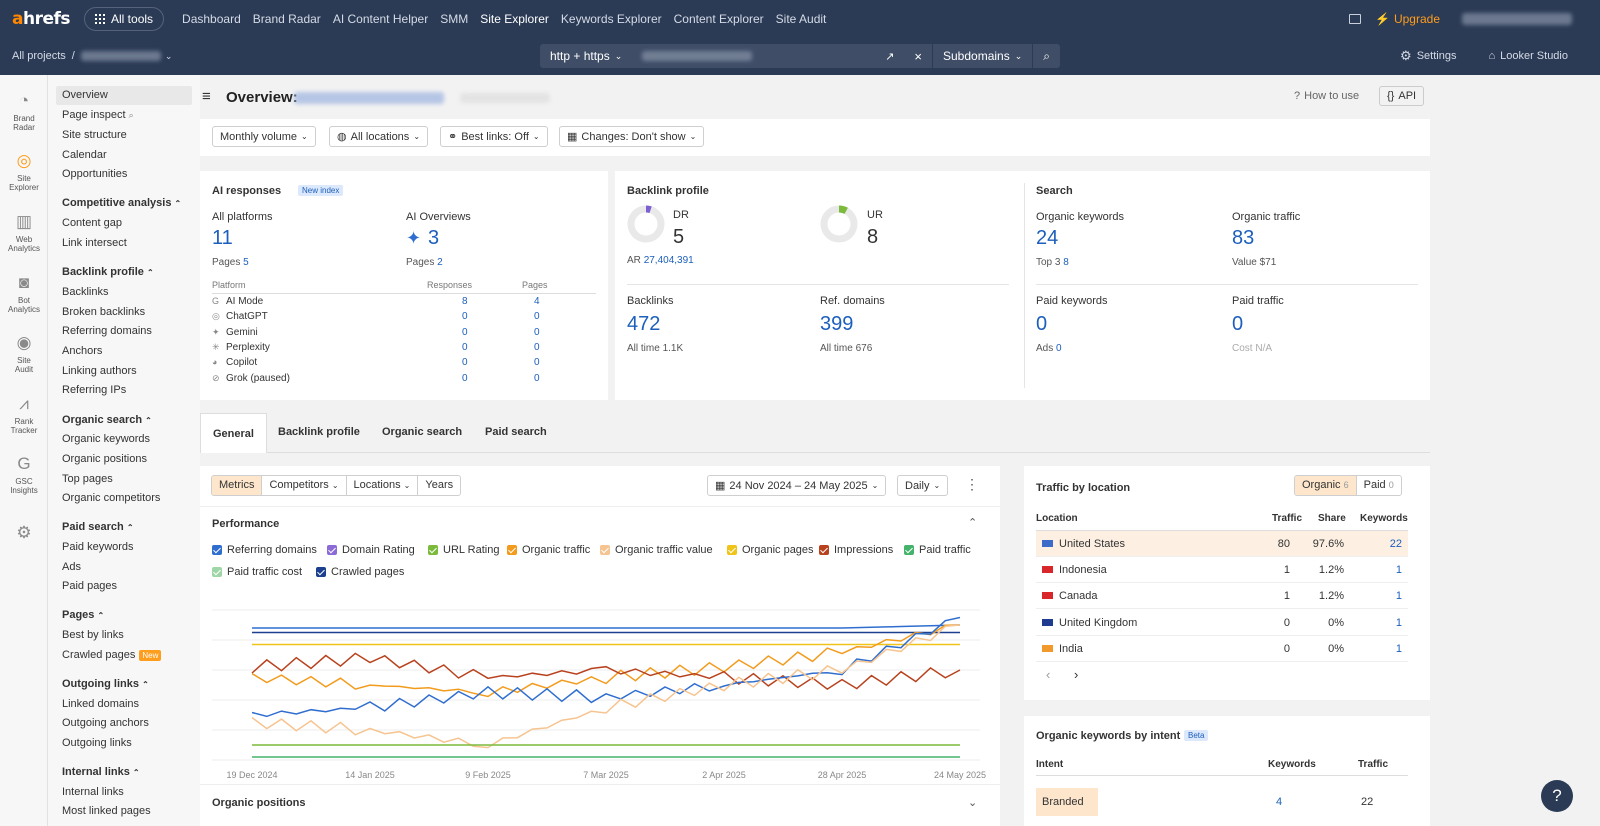 The width and height of the screenshot is (1600, 826). Describe the element at coordinates (257, 572) in the screenshot. I see `legend-checkbox: Paid traffic cost` at that location.